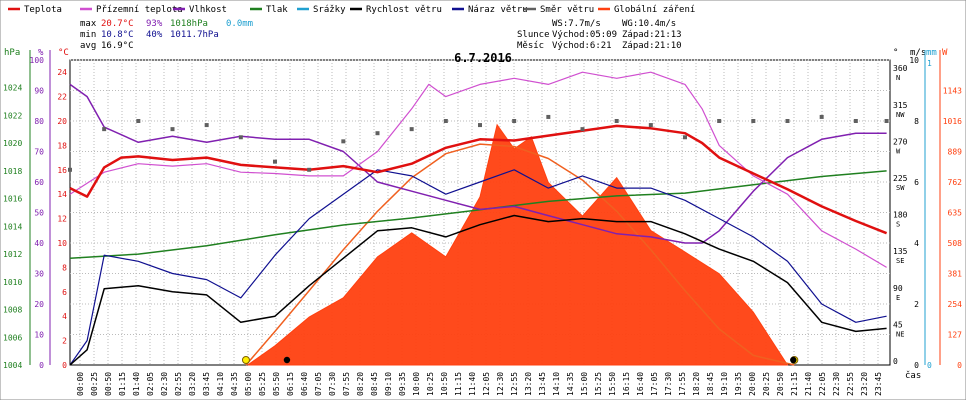  What do you see at coordinates (80, 384) in the screenshot?
I see `x-tick-label: 00:00` at bounding box center [80, 384].